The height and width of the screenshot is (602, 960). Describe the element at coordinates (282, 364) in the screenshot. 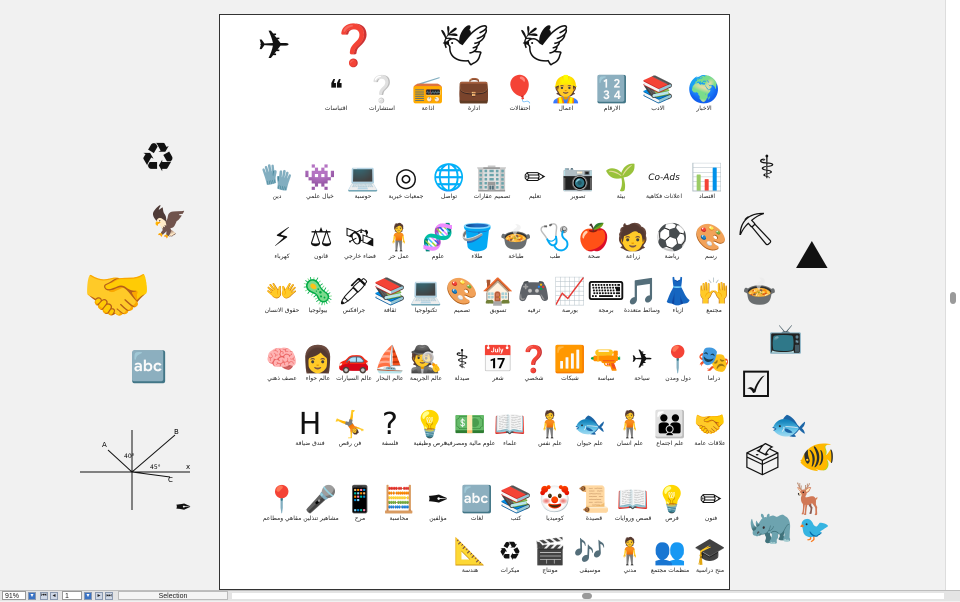

I see `brain-storm-icon: 🧠 عصف ذهني` at that location.